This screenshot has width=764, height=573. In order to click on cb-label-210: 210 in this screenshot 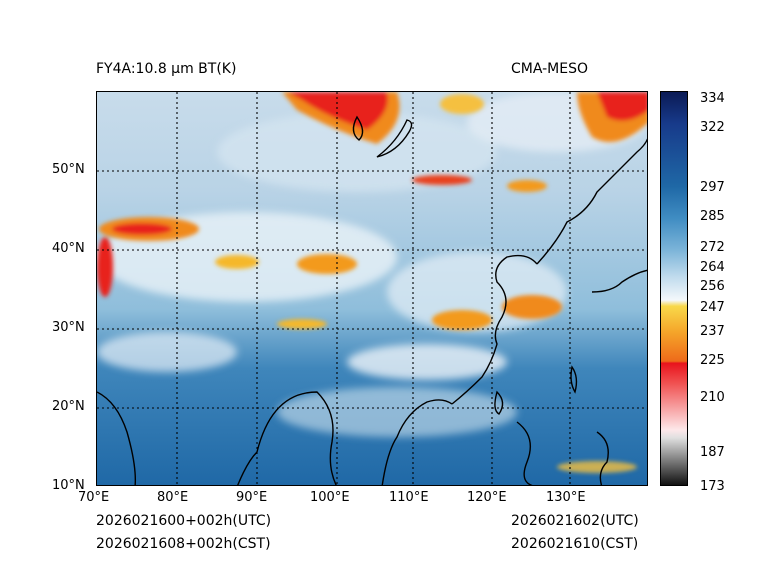, I will do `click(712, 397)`.